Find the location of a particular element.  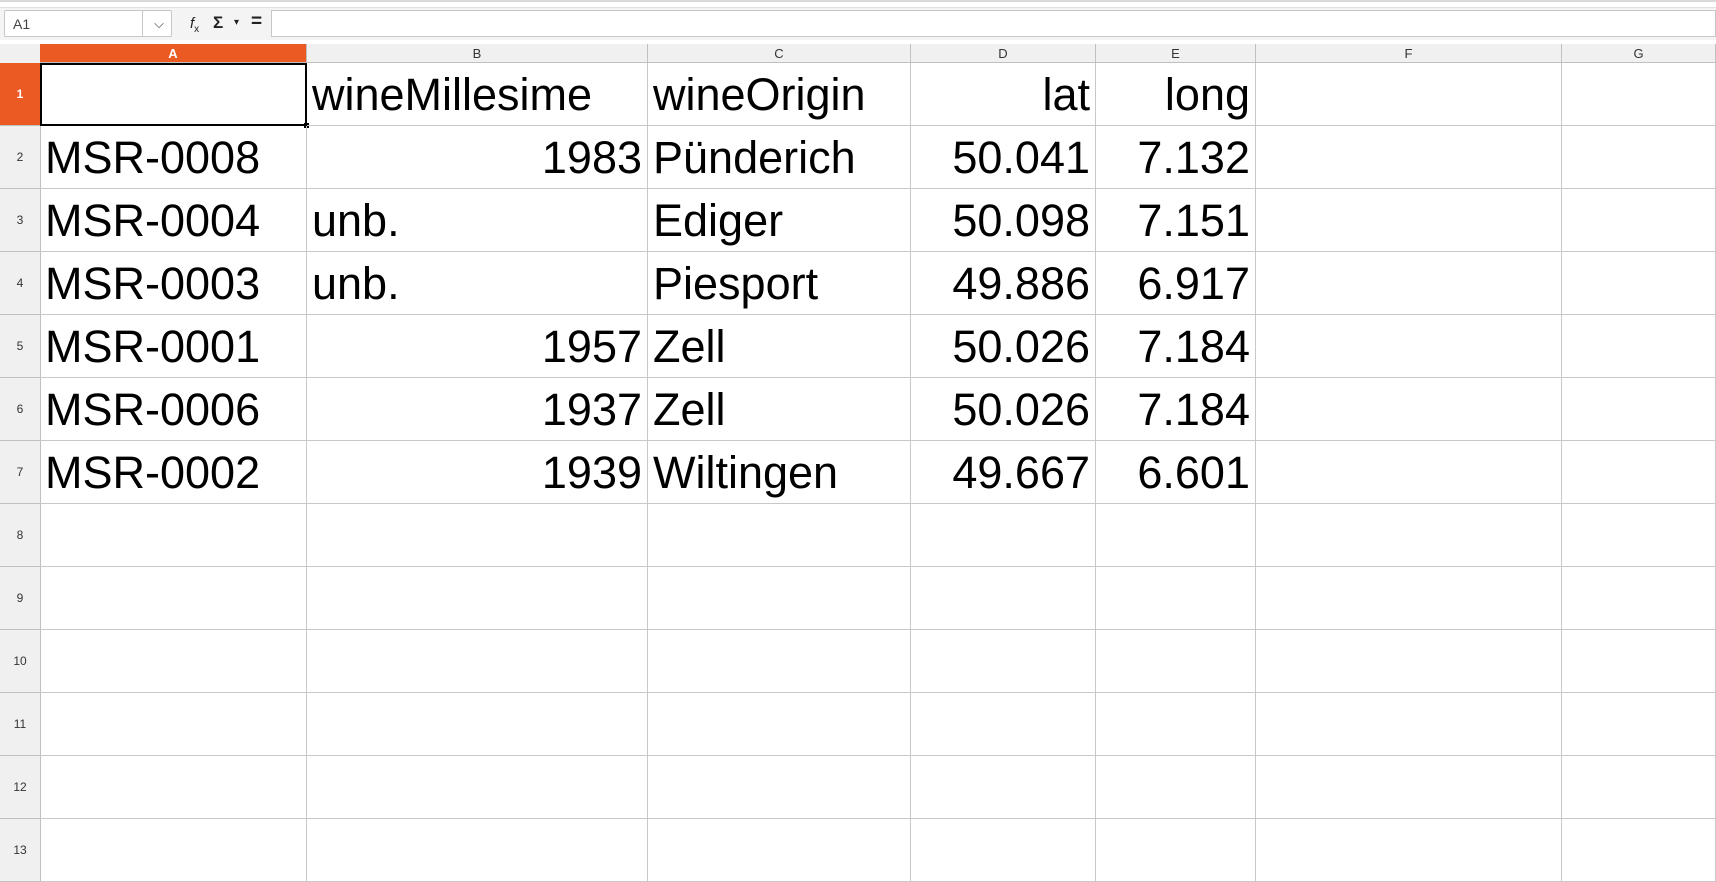

cell-d2: 50.041 is located at coordinates (1003, 157).